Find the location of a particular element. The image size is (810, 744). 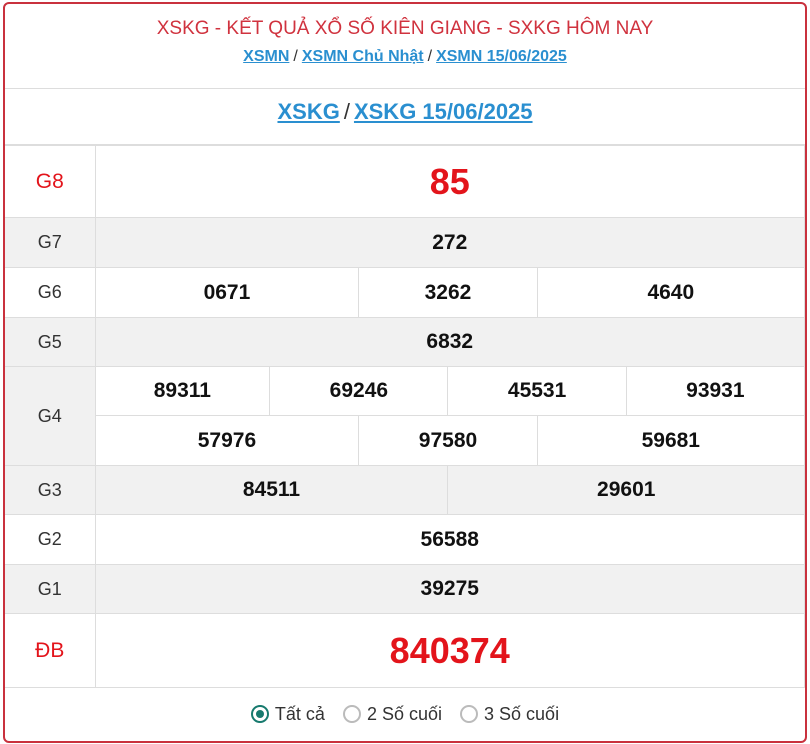

row-g4: G4 89311 69246 45531 93931 is located at coordinates (405, 416).